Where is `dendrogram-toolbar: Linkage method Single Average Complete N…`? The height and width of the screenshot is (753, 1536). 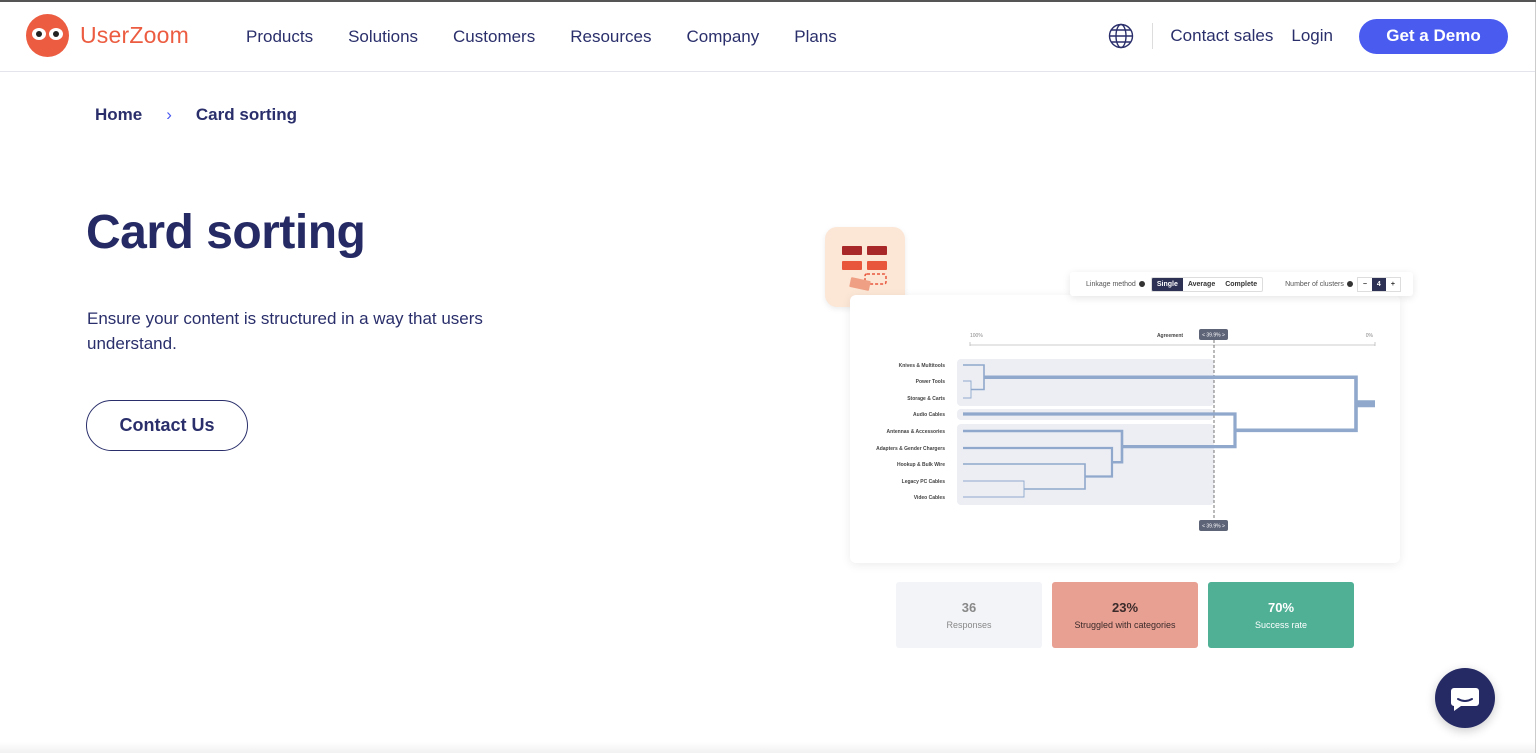
dendrogram-toolbar: Linkage method Single Average Complete N… is located at coordinates (1241, 284).